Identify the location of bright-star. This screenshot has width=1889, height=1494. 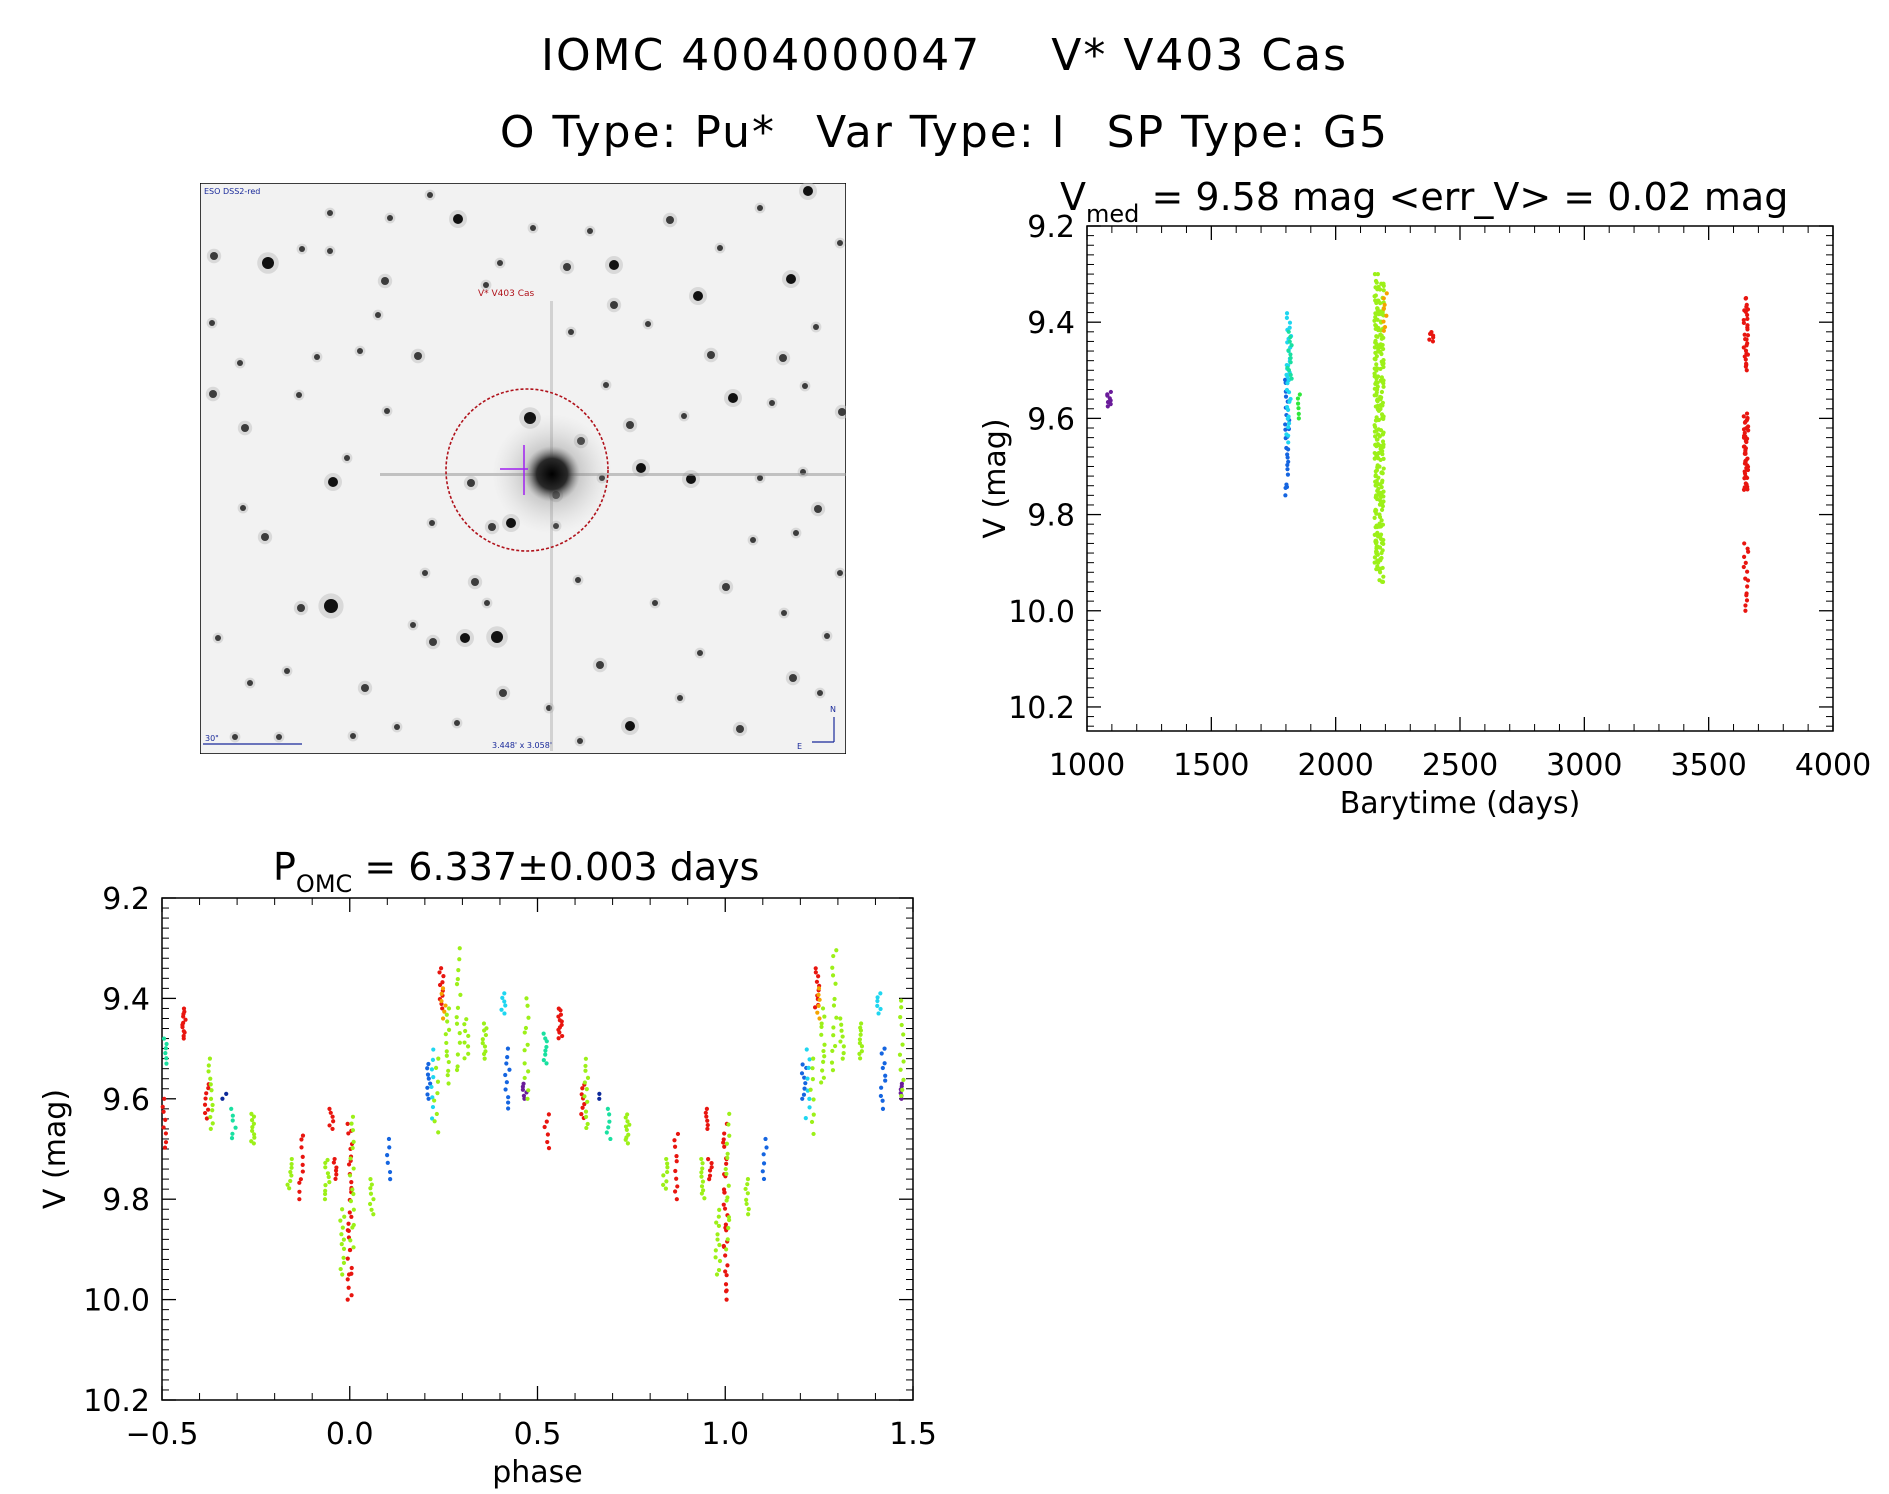
(613, 526).